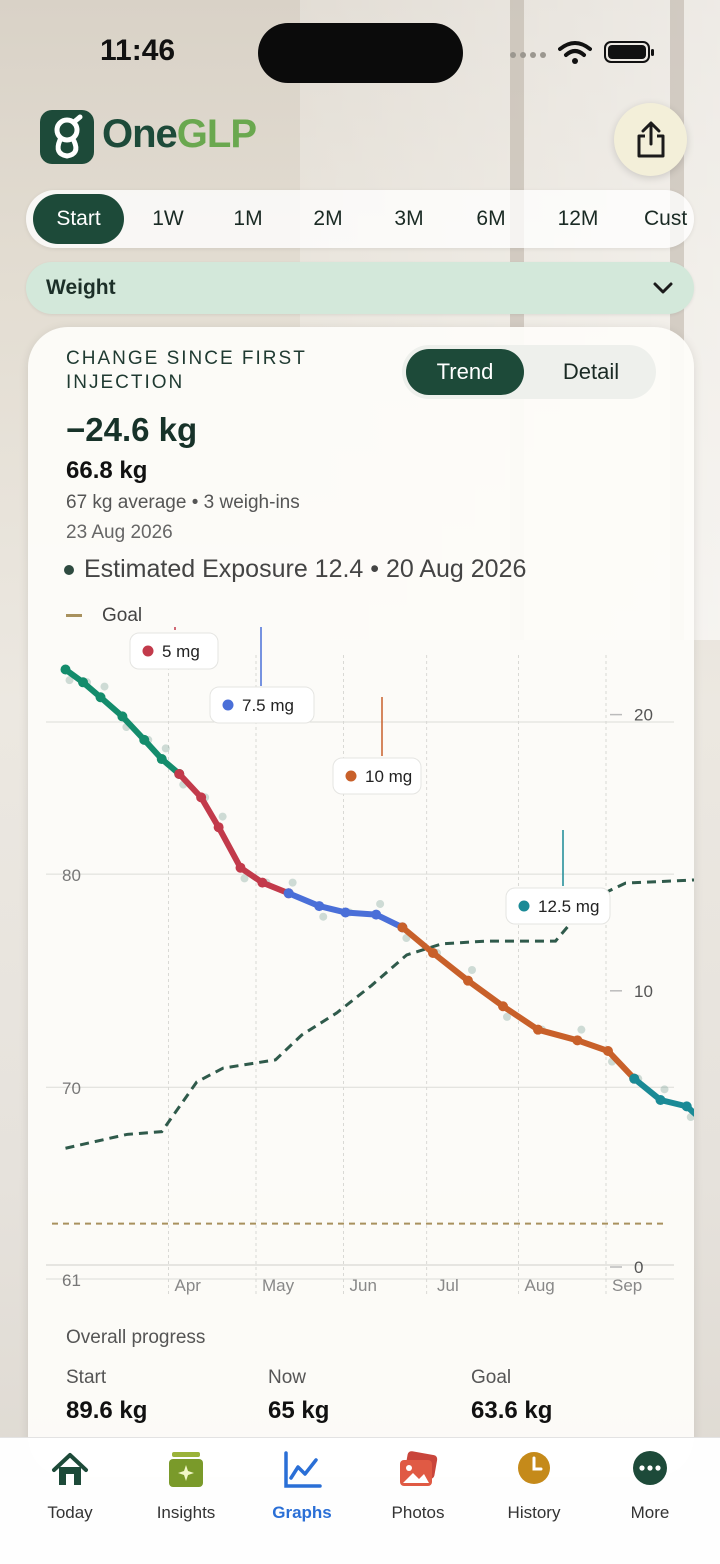 The height and width of the screenshot is (1564, 720). Describe the element at coordinates (650, 1512) in the screenshot. I see `tab-more-label: More` at that location.